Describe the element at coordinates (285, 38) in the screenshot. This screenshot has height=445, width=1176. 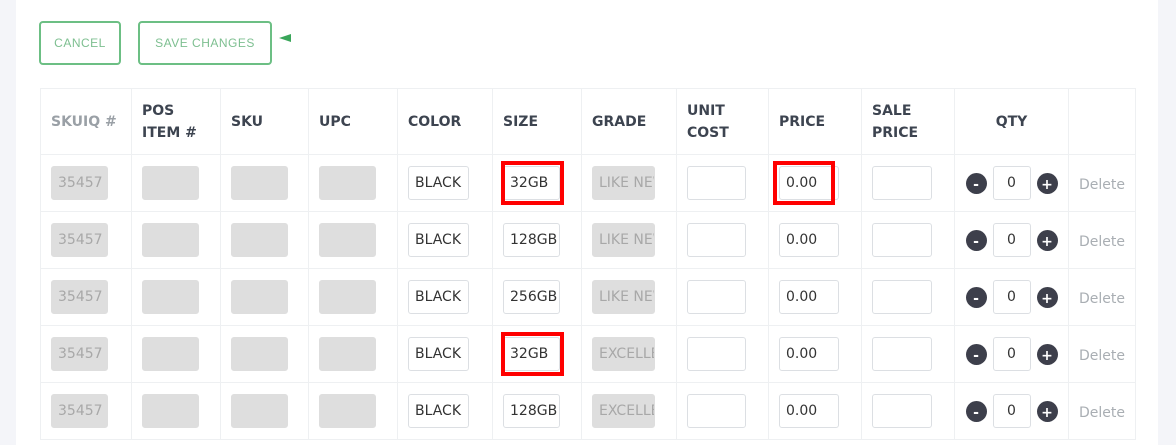
I see `pointer-arrow-icon` at that location.